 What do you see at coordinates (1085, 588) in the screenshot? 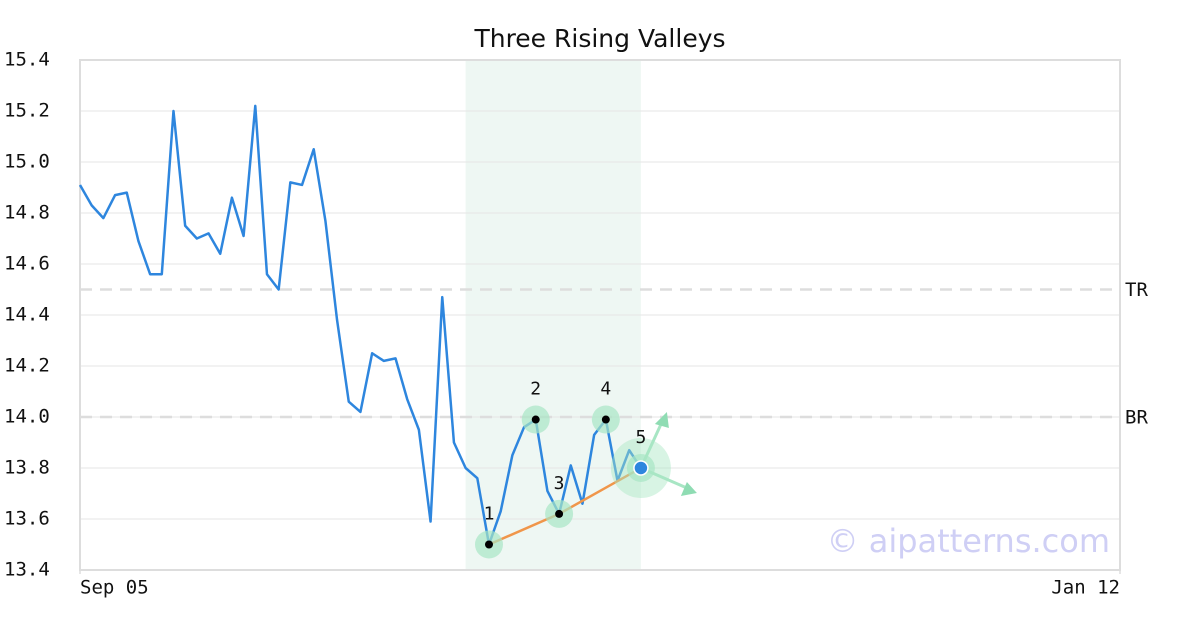
I see `x-tick-label: Jan 12` at bounding box center [1085, 588].